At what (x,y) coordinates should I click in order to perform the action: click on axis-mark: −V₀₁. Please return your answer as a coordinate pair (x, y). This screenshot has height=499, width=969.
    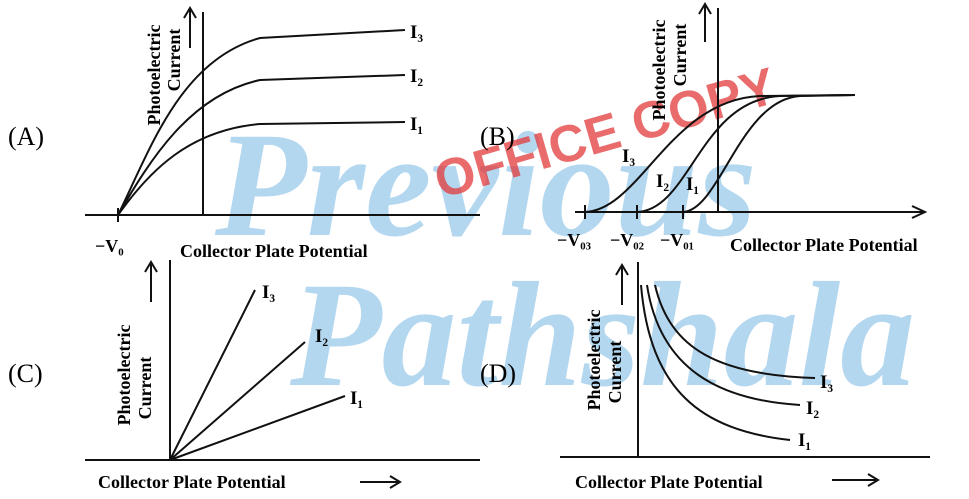
    Looking at the image, I should click on (677, 240).